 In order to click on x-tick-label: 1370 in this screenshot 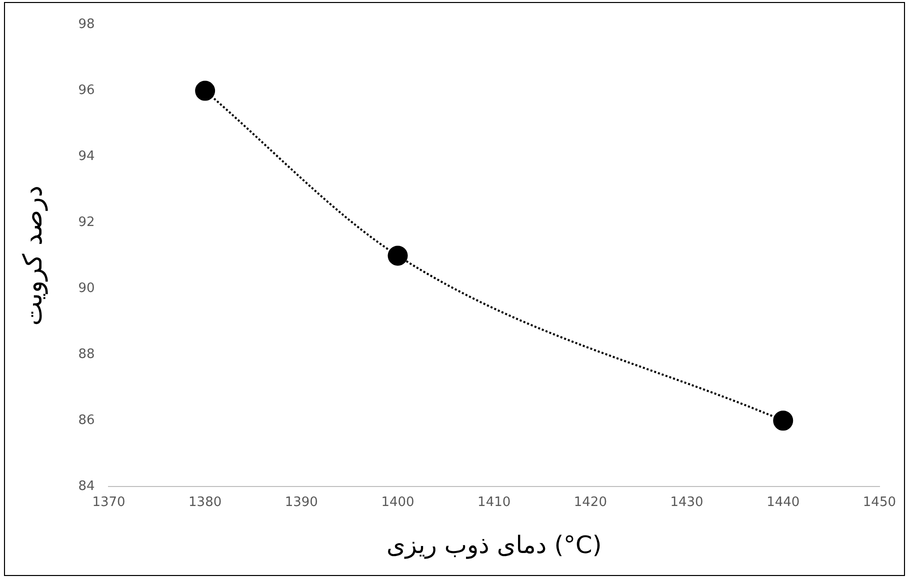, I will do `click(109, 502)`.